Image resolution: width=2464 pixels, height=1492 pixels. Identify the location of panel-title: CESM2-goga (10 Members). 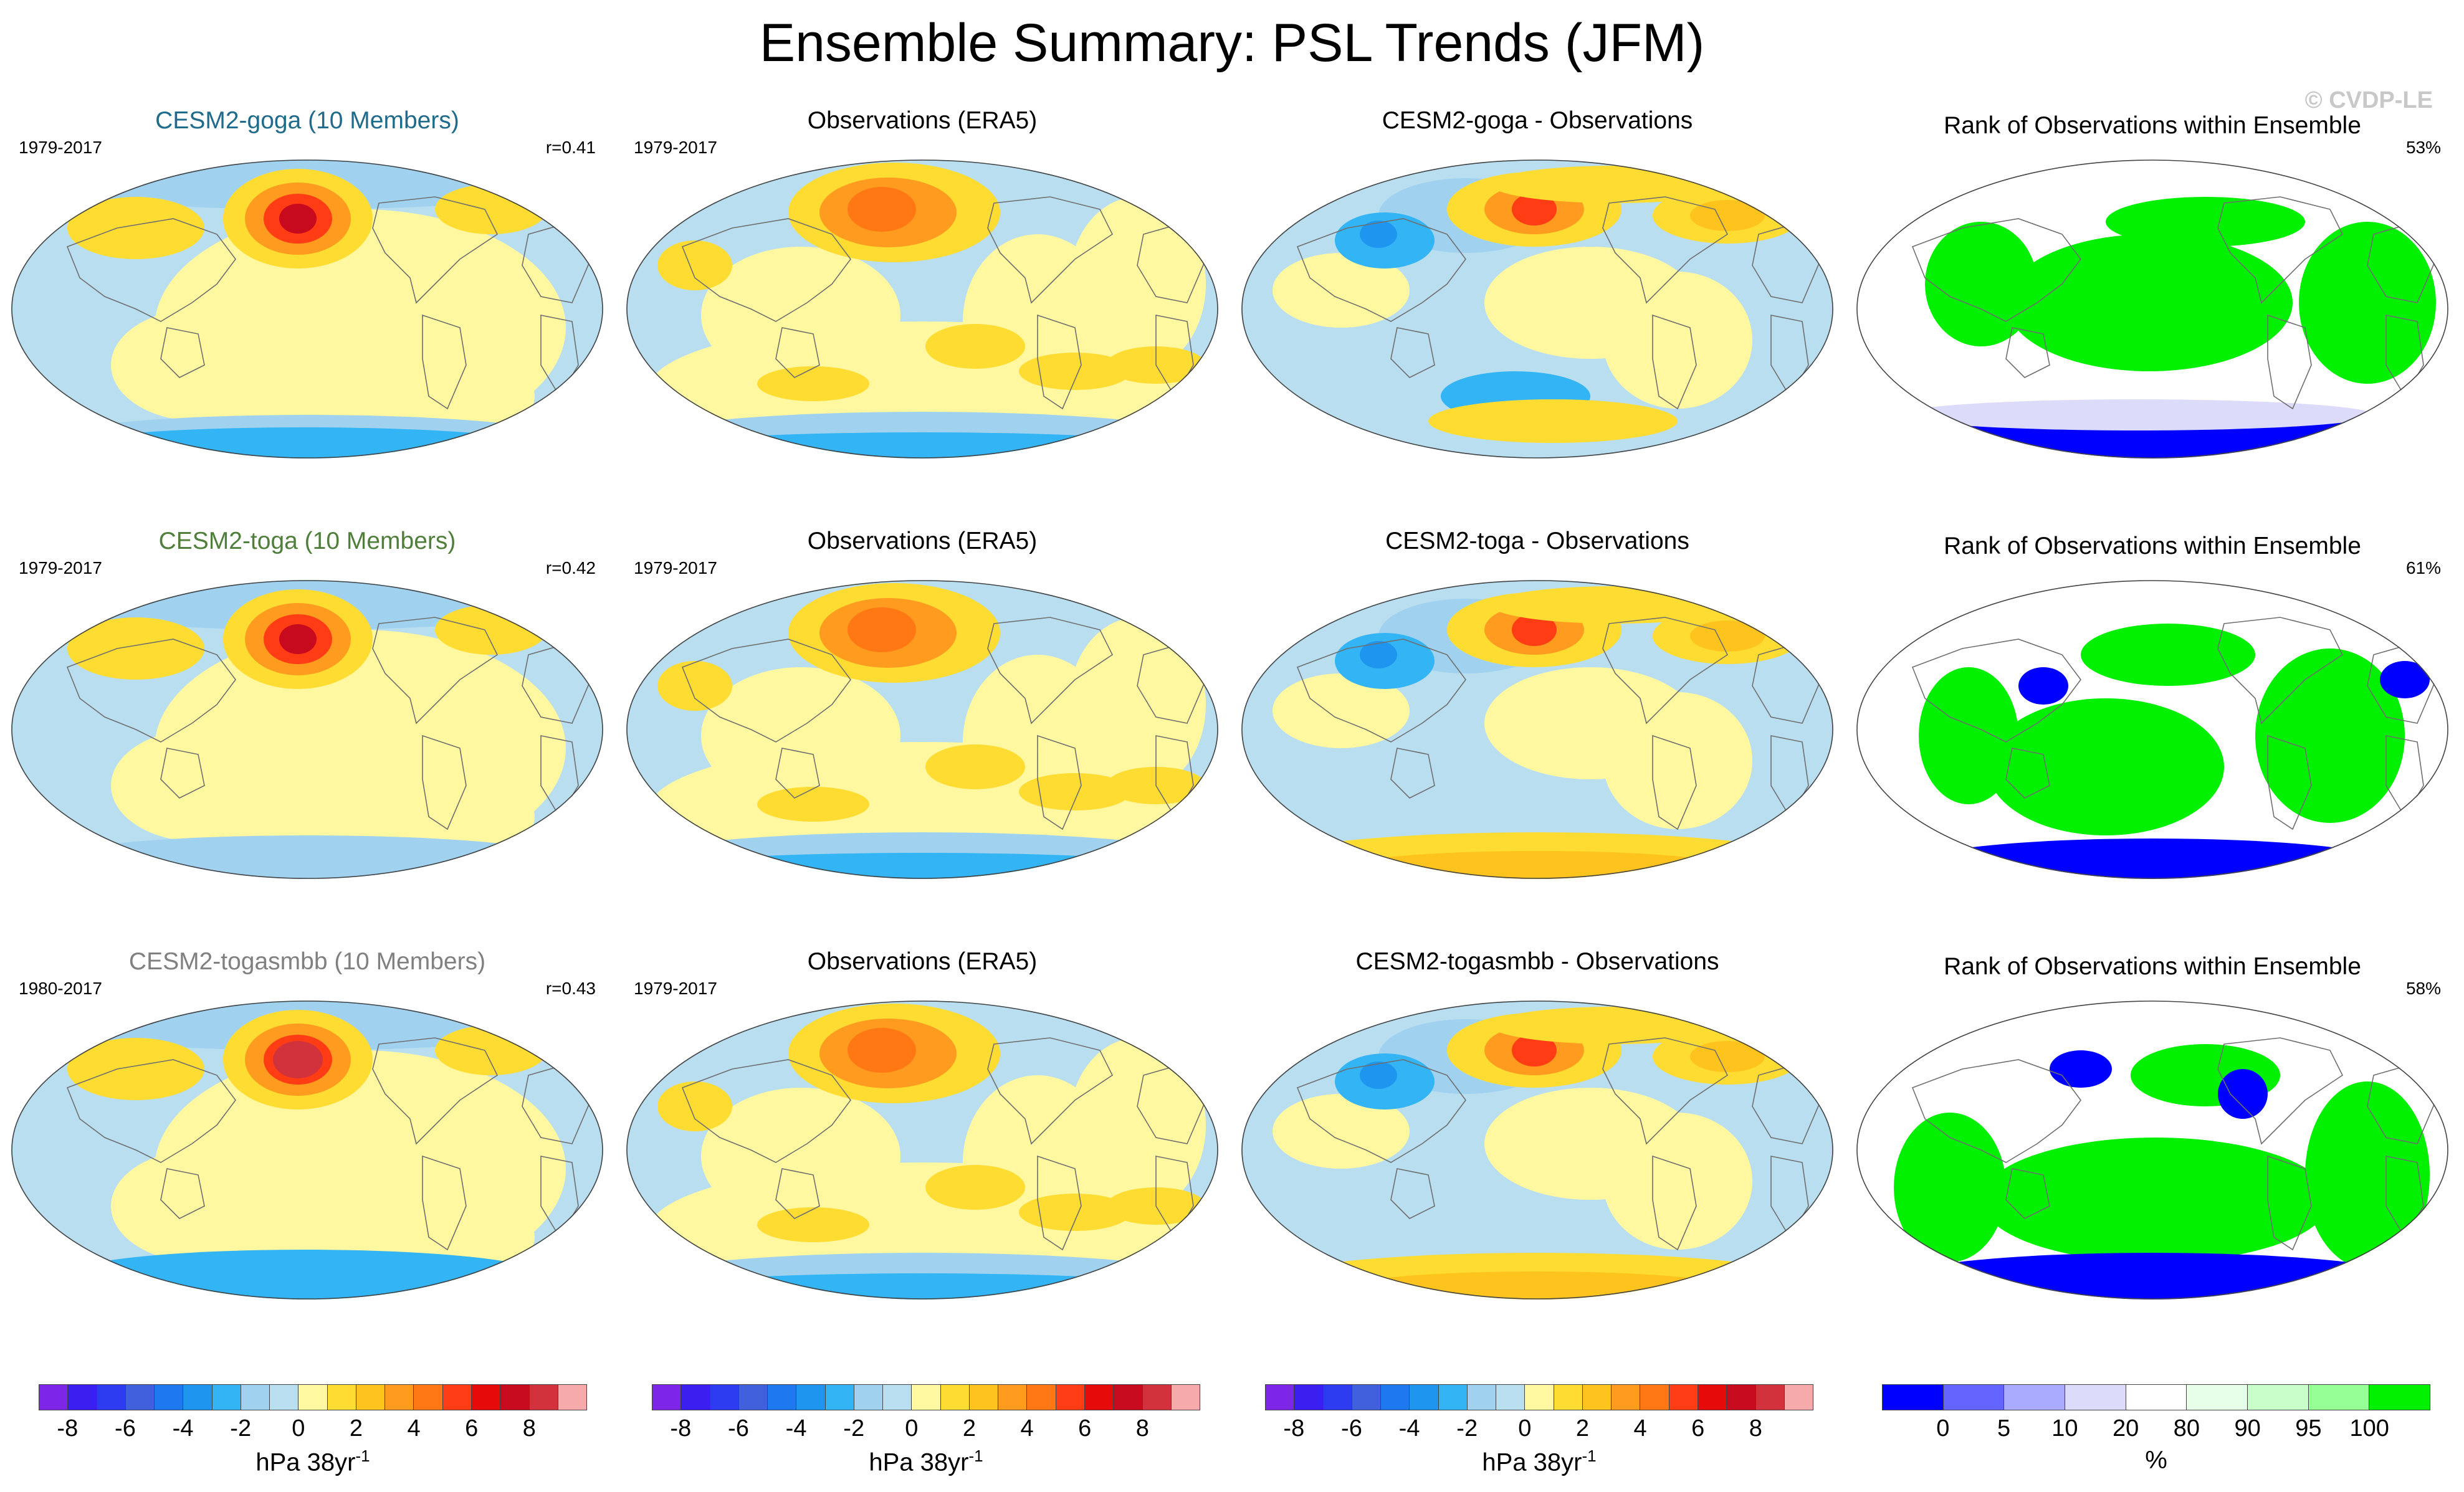
(307, 120).